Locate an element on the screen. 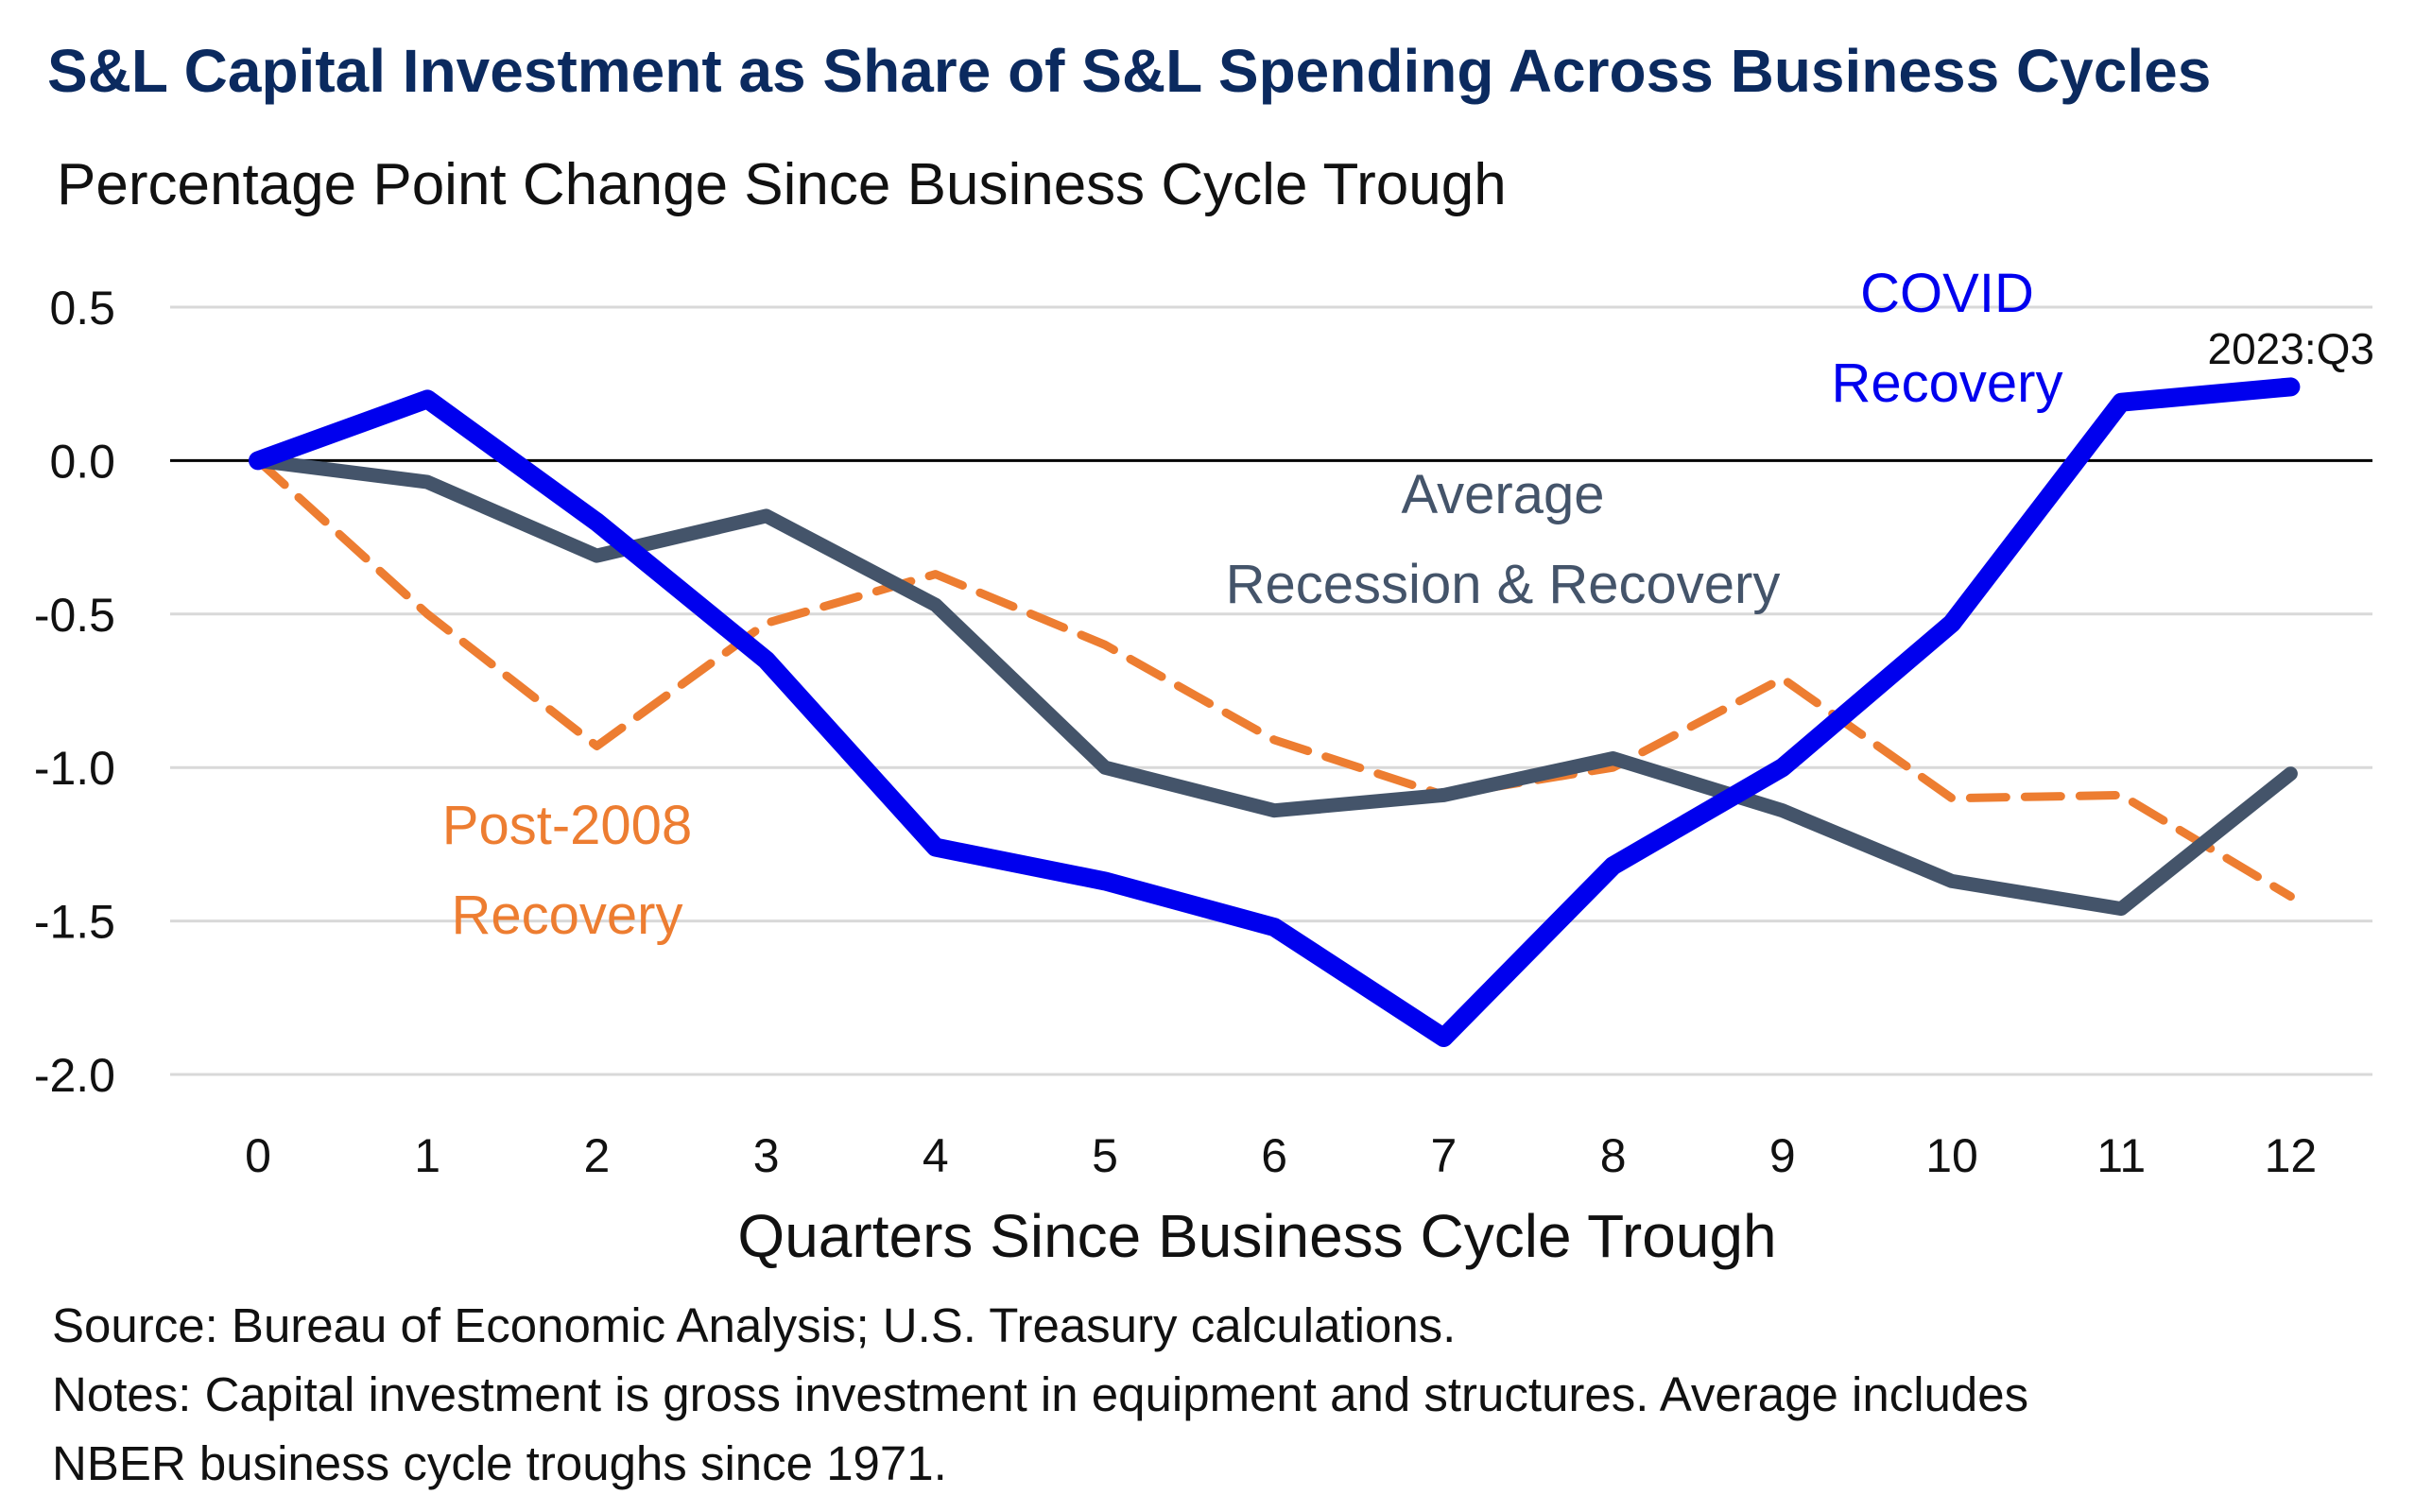 The width and height of the screenshot is (2415, 1512). x-tick-label: 7 is located at coordinates (1444, 1155).